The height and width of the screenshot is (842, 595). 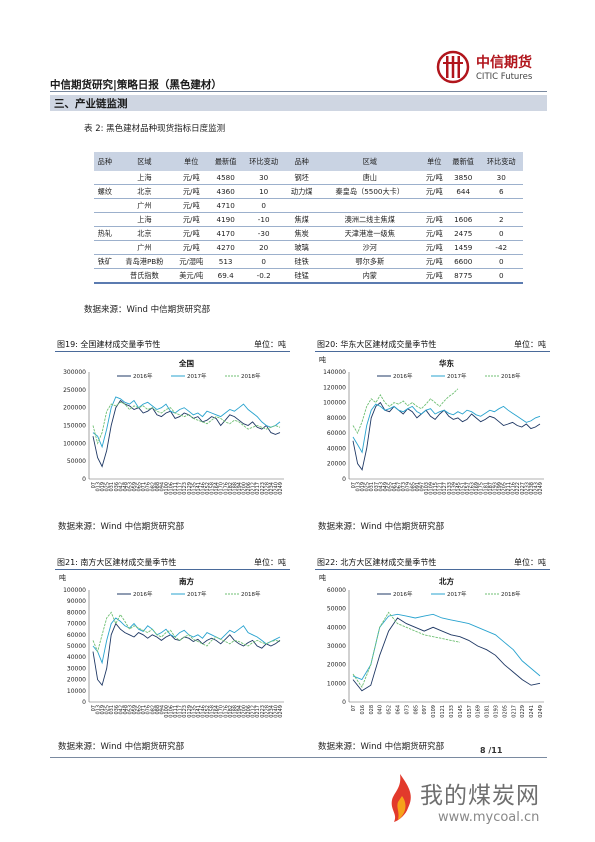 I want to click on svg-text: 2018年, so click(x=511, y=376).